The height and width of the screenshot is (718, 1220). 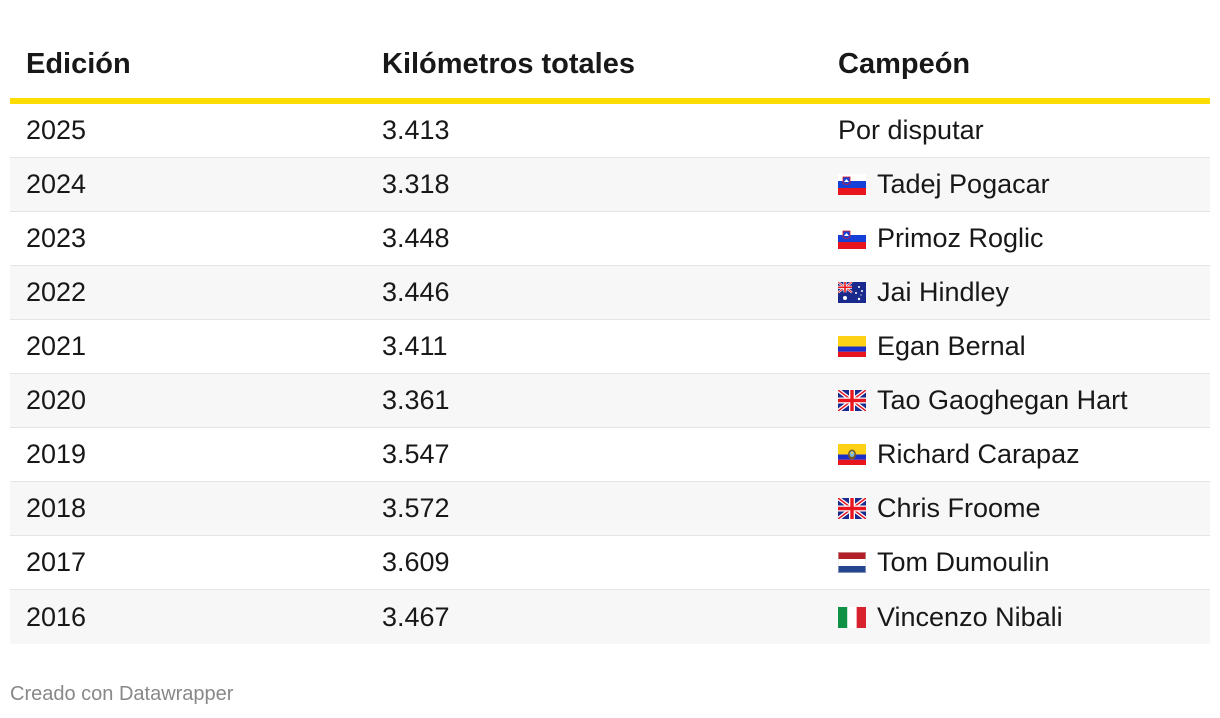 I want to click on header-edicion: Edición, so click(x=78, y=63).